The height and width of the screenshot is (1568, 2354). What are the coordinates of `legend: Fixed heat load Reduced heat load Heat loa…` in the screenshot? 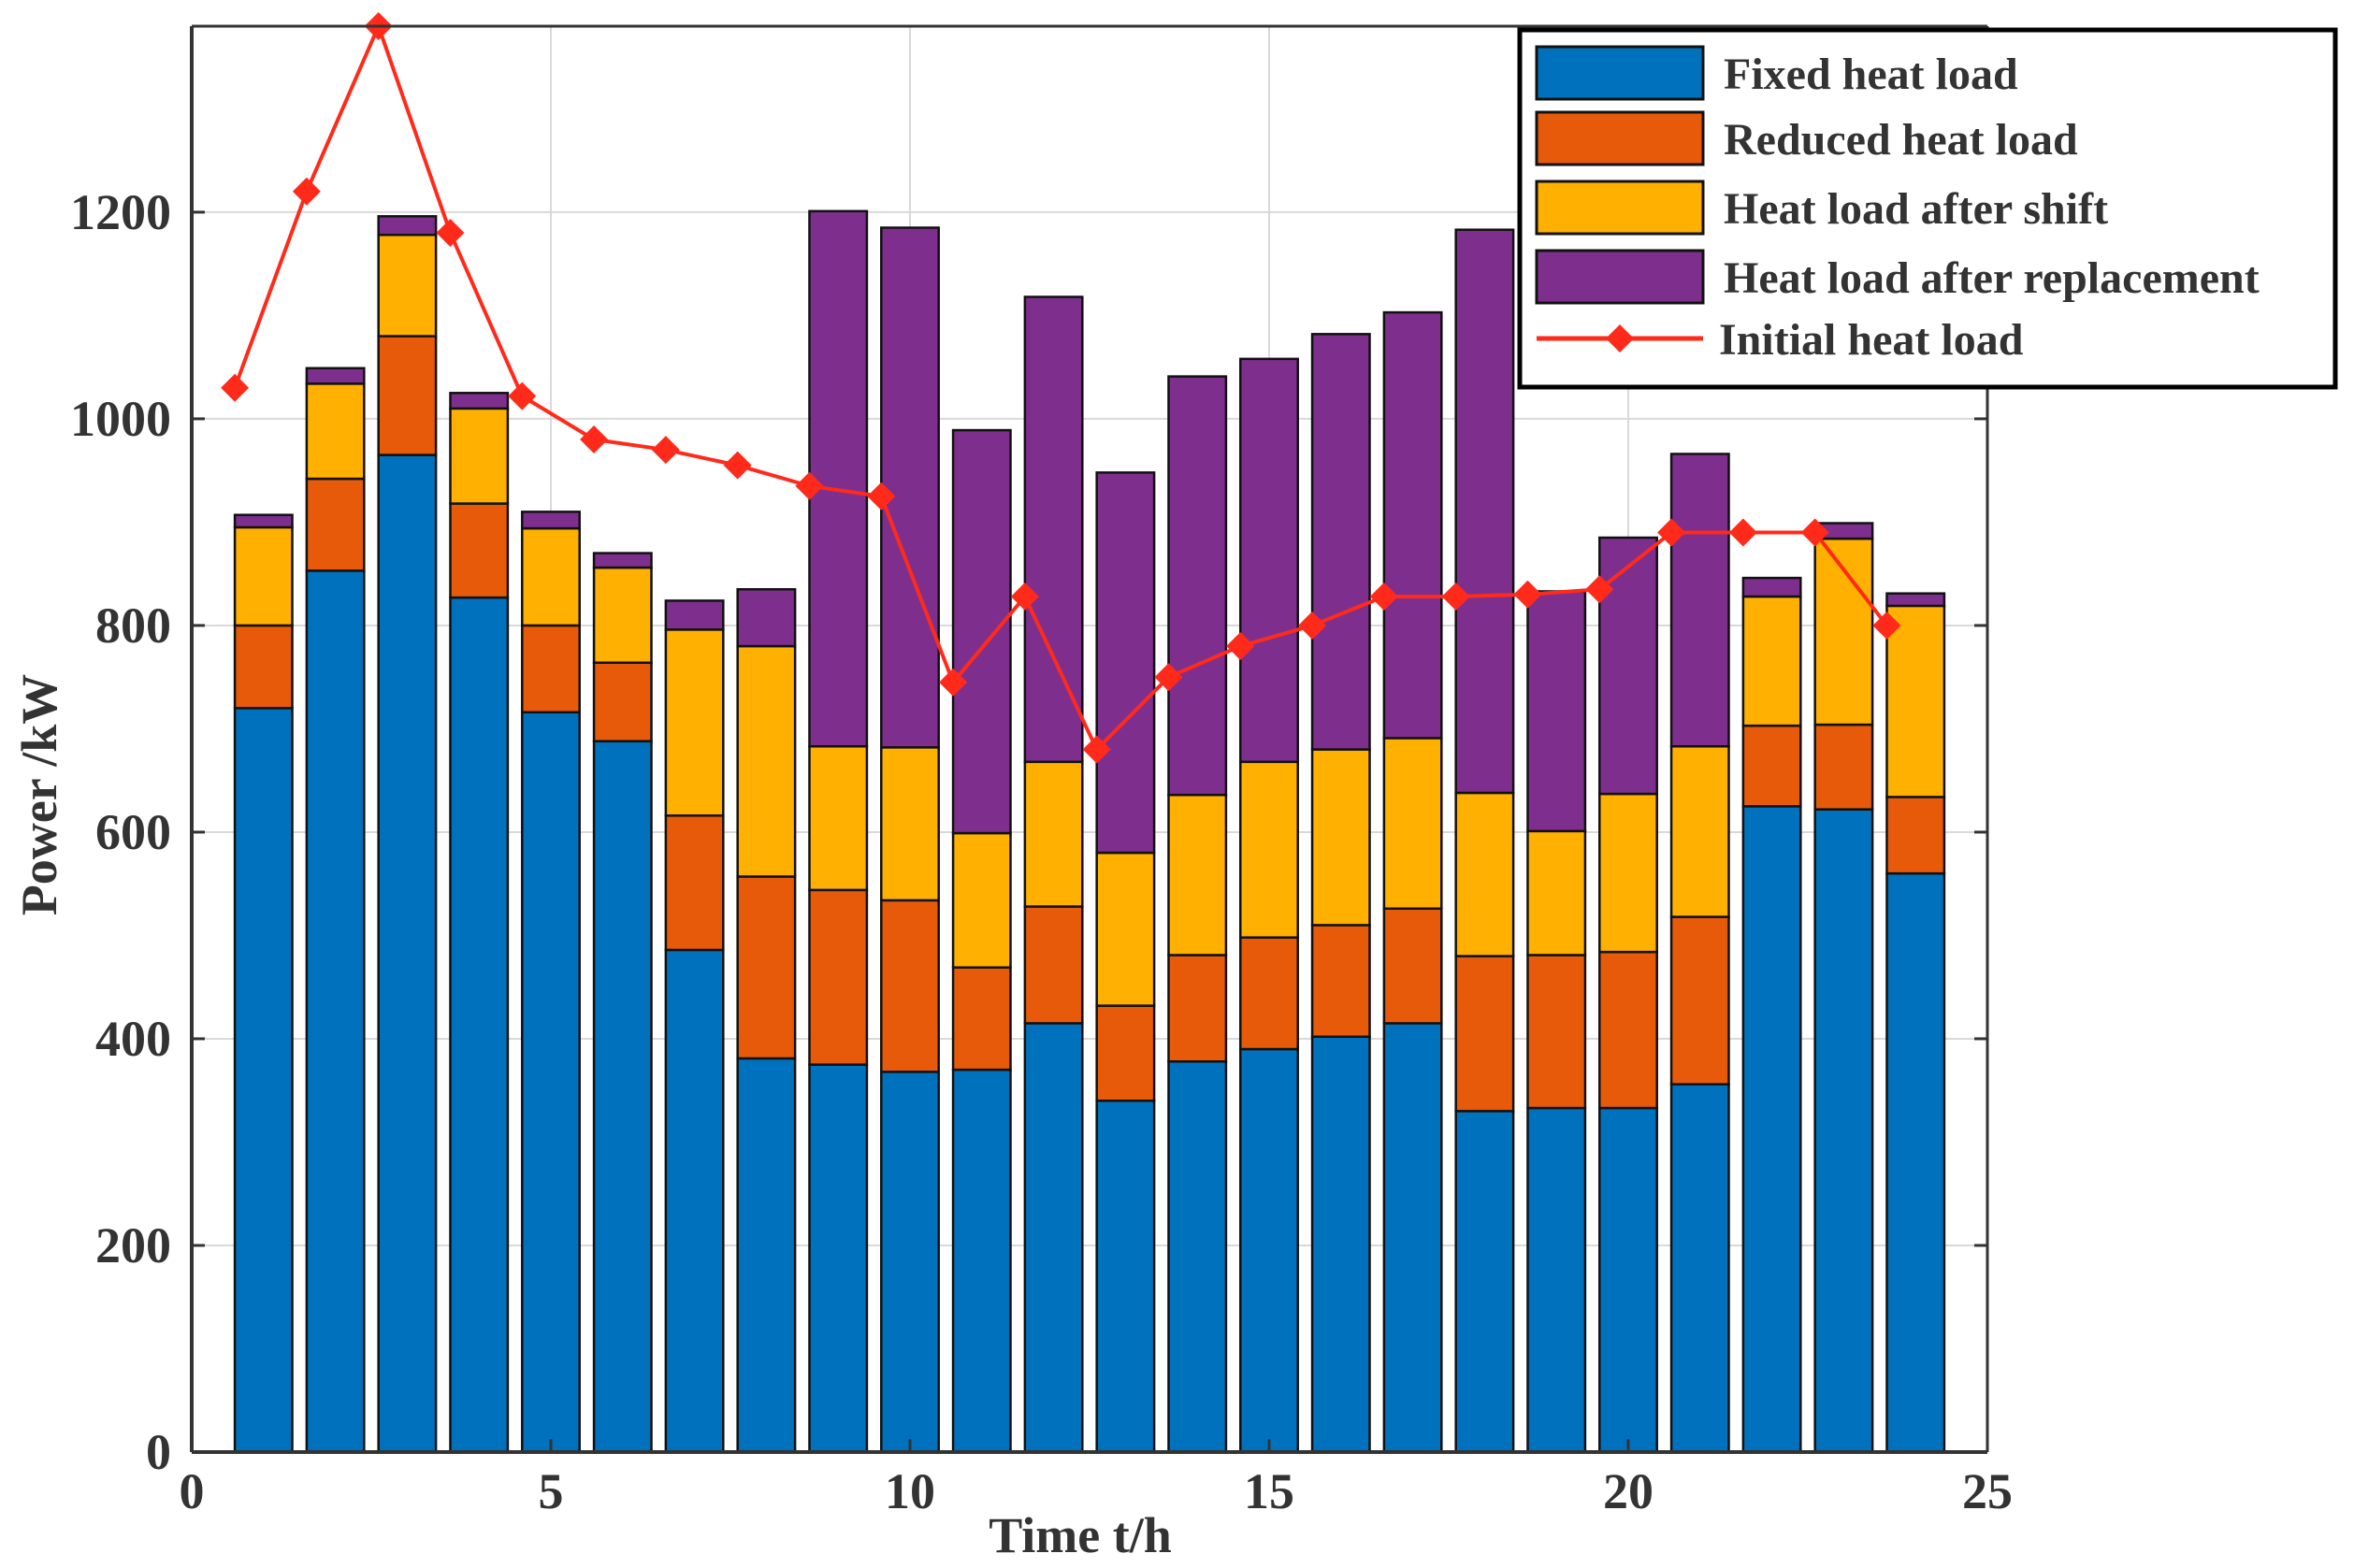 It's located at (1927, 208).